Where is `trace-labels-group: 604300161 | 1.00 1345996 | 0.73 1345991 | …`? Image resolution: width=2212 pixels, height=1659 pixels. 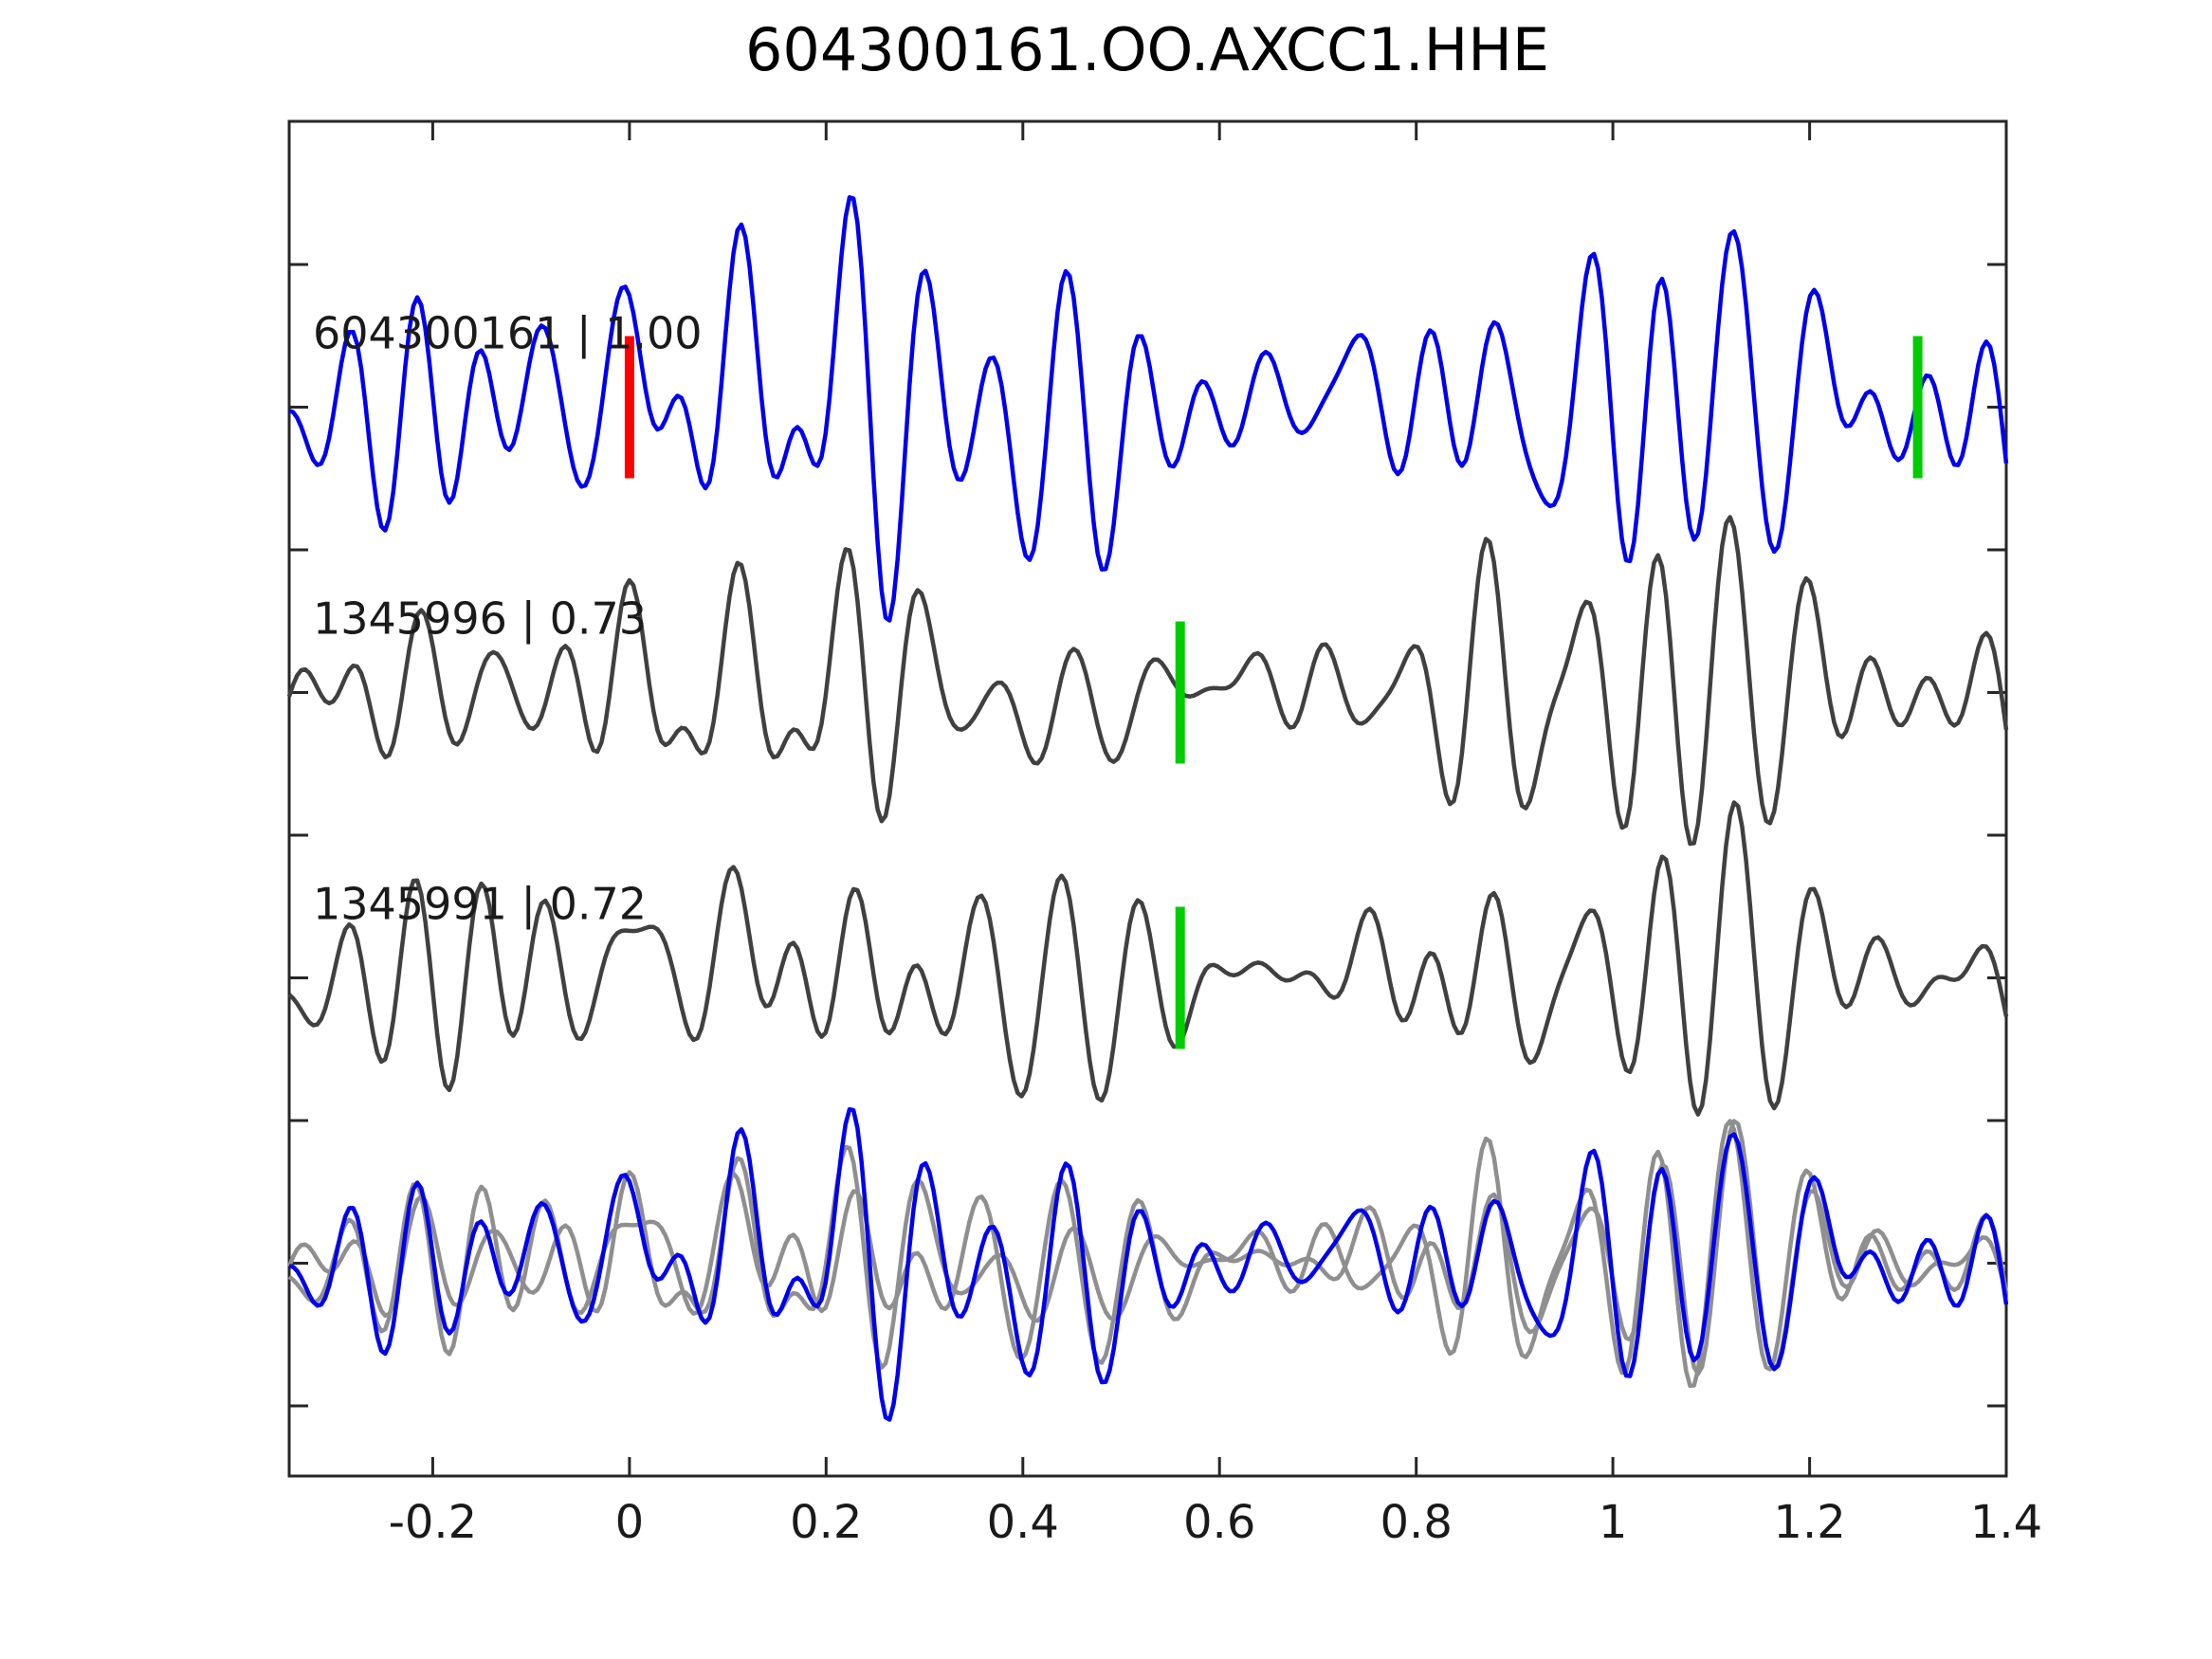 trace-labels-group: 604300161 | 1.00 1345996 | 0.73 1345991 | … is located at coordinates (508, 619).